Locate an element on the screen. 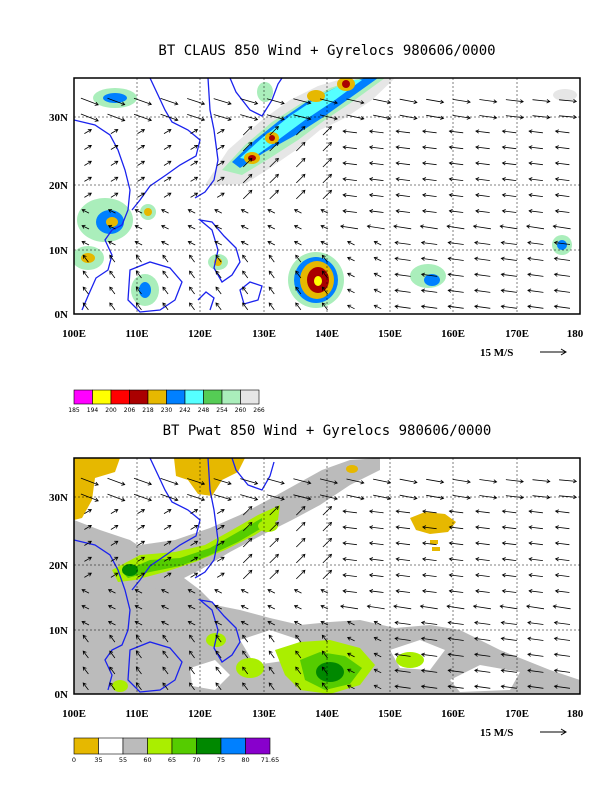 This screenshot has height=792, width=612. colorbar1-label-1: 194 is located at coordinates (93, 410).